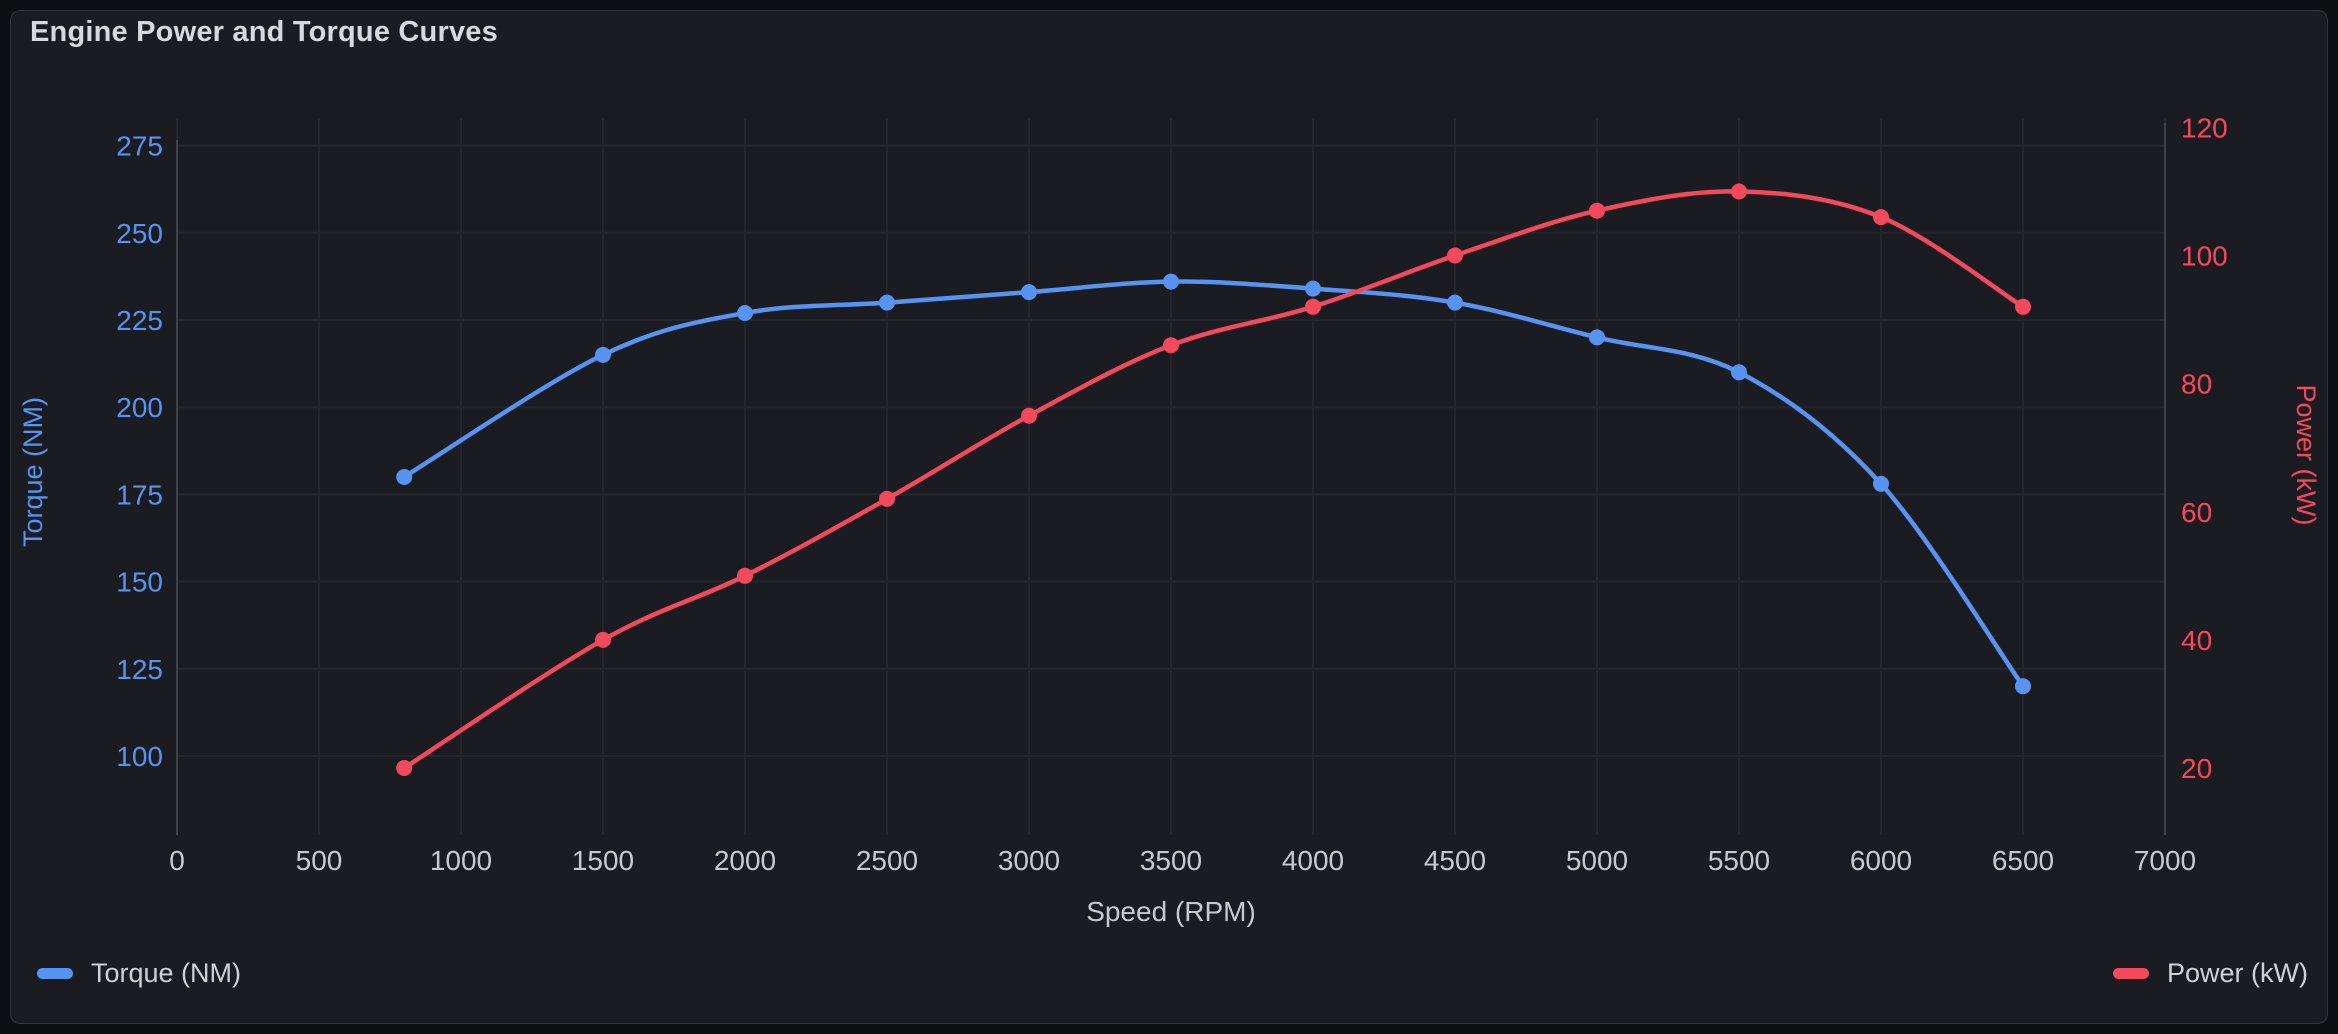 The height and width of the screenshot is (1034, 2338). What do you see at coordinates (1029, 860) in the screenshot?
I see `x-axis-tick-label: 3000` at bounding box center [1029, 860].